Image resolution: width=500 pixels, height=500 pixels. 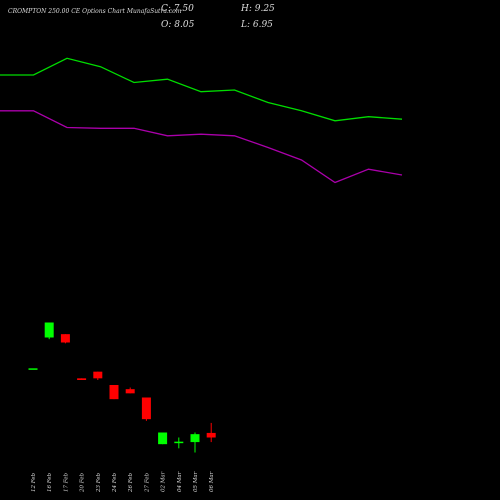 I want to click on ma-fast-line, so click(x=201, y=89).